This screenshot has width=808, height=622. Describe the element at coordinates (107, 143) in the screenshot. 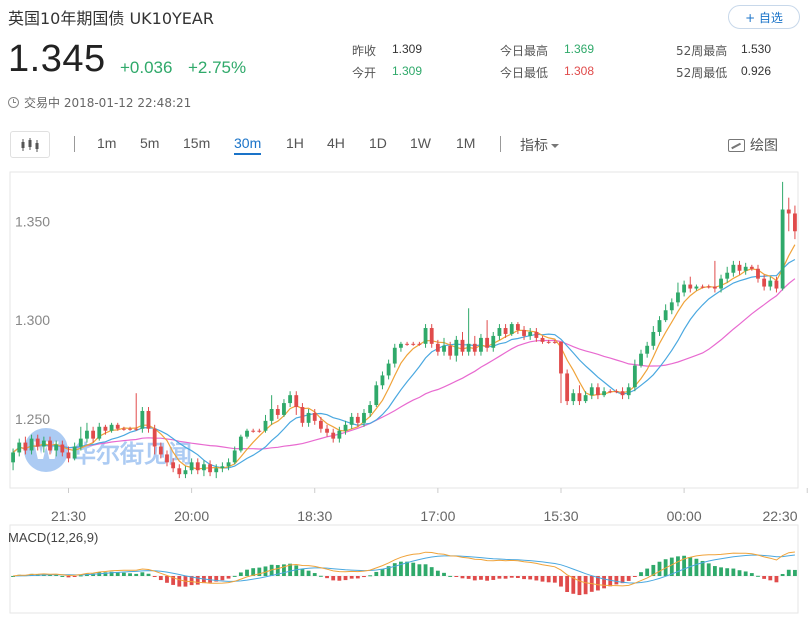

I see `interval-1m: 1m` at that location.